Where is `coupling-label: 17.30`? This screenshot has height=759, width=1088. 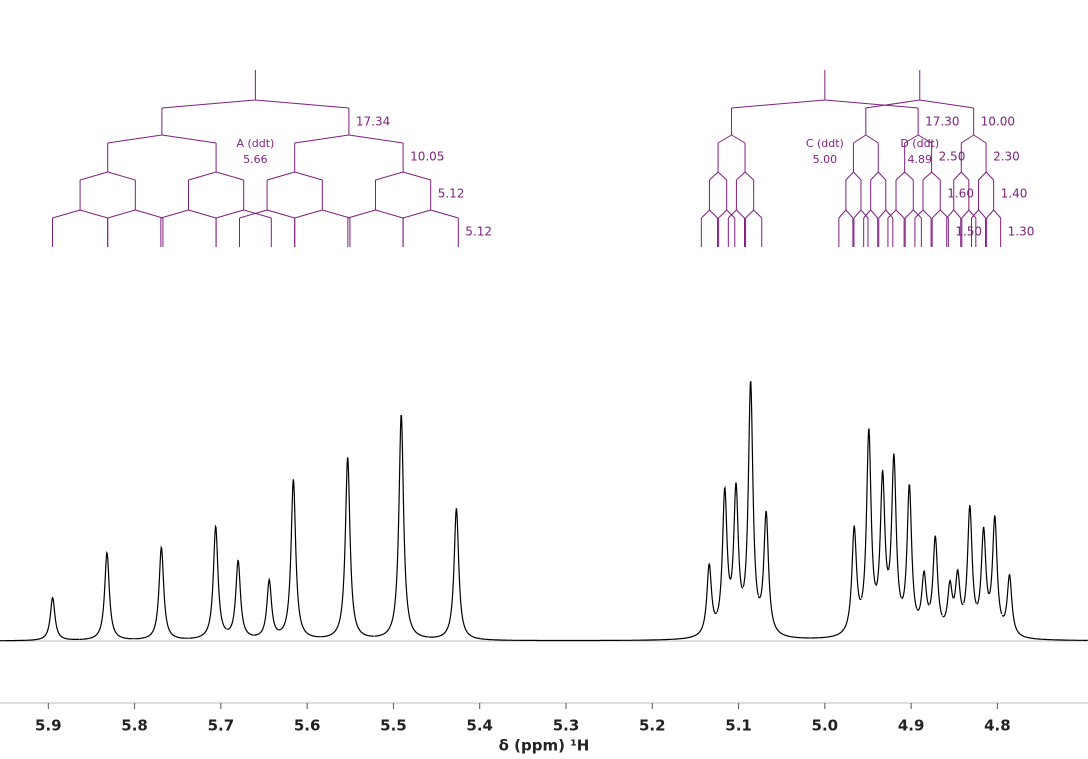
coupling-label: 17.30 is located at coordinates (942, 122).